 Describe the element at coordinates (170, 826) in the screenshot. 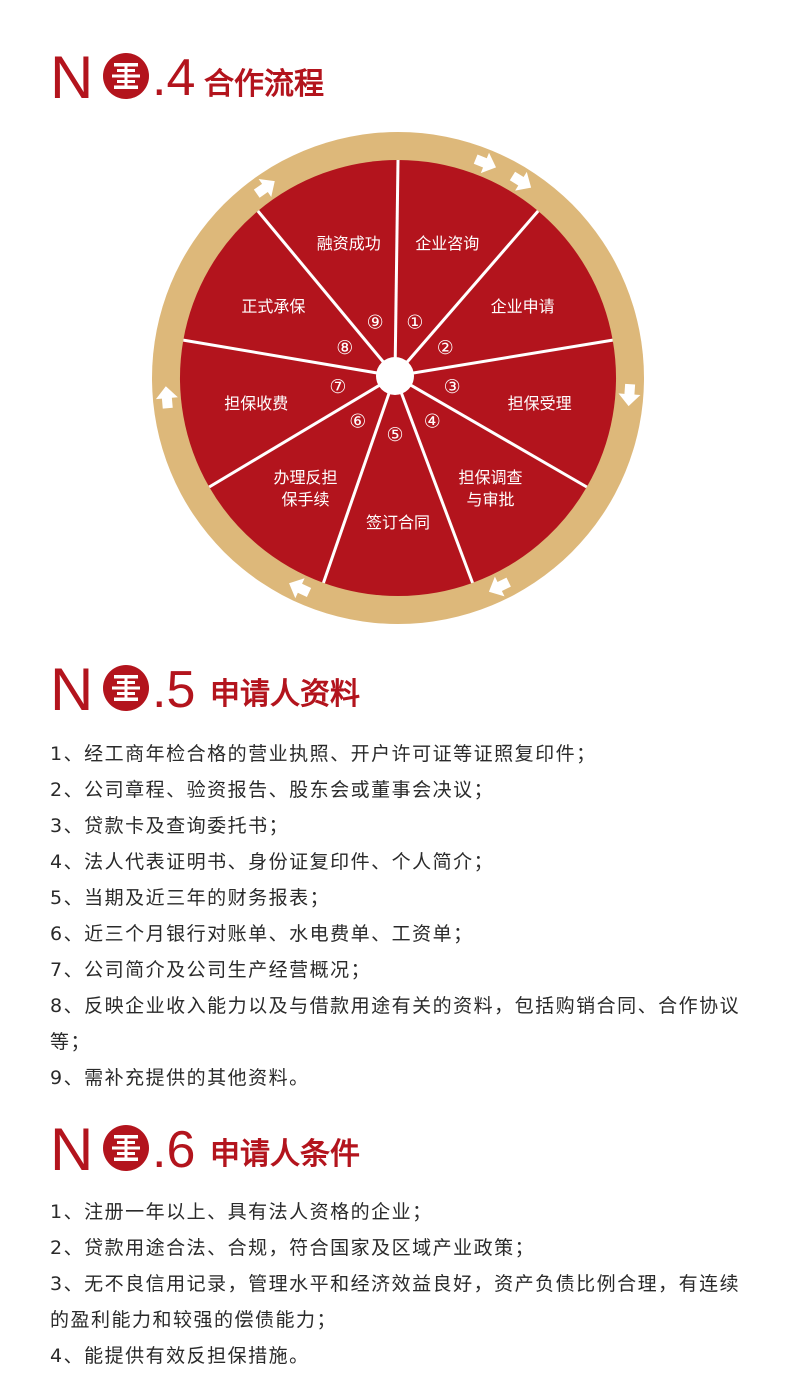

I see `list-item: 3、贷款卡及查询委托书；` at that location.